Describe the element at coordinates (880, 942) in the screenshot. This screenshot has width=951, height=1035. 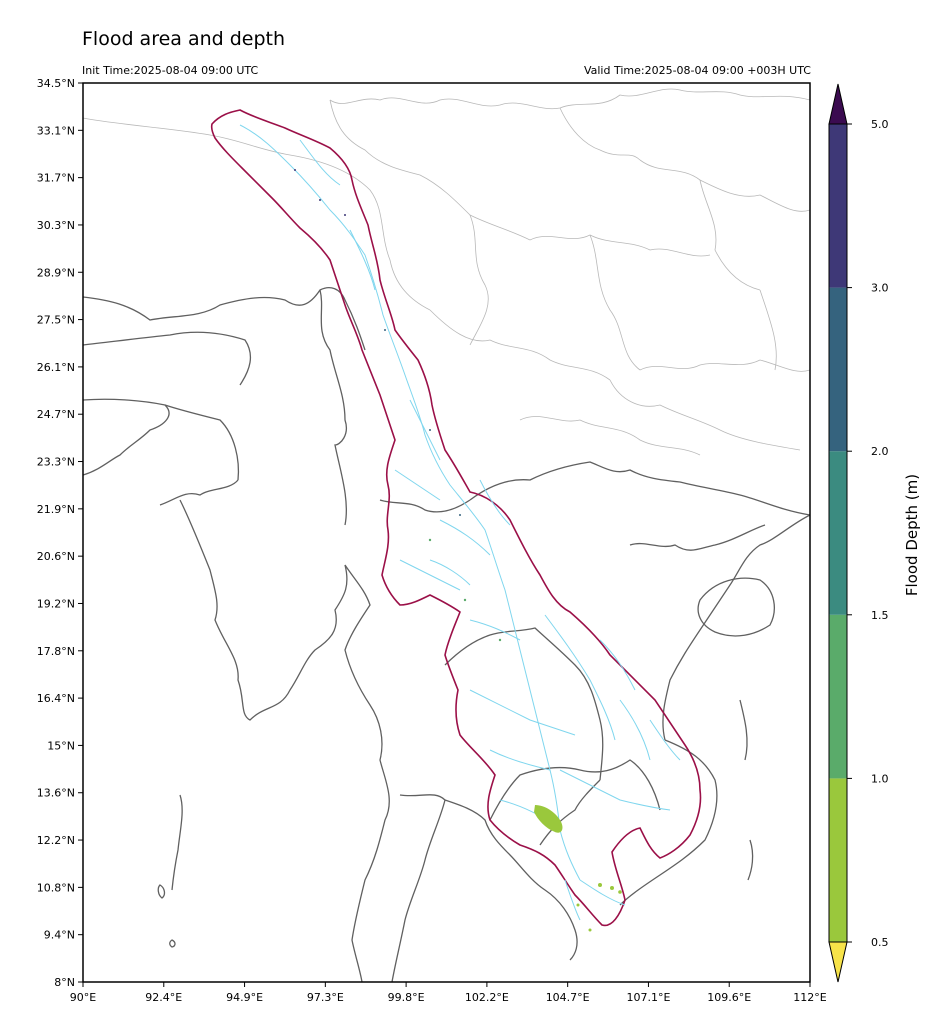
I see `colorbar-tick-label: 0.5` at that location.